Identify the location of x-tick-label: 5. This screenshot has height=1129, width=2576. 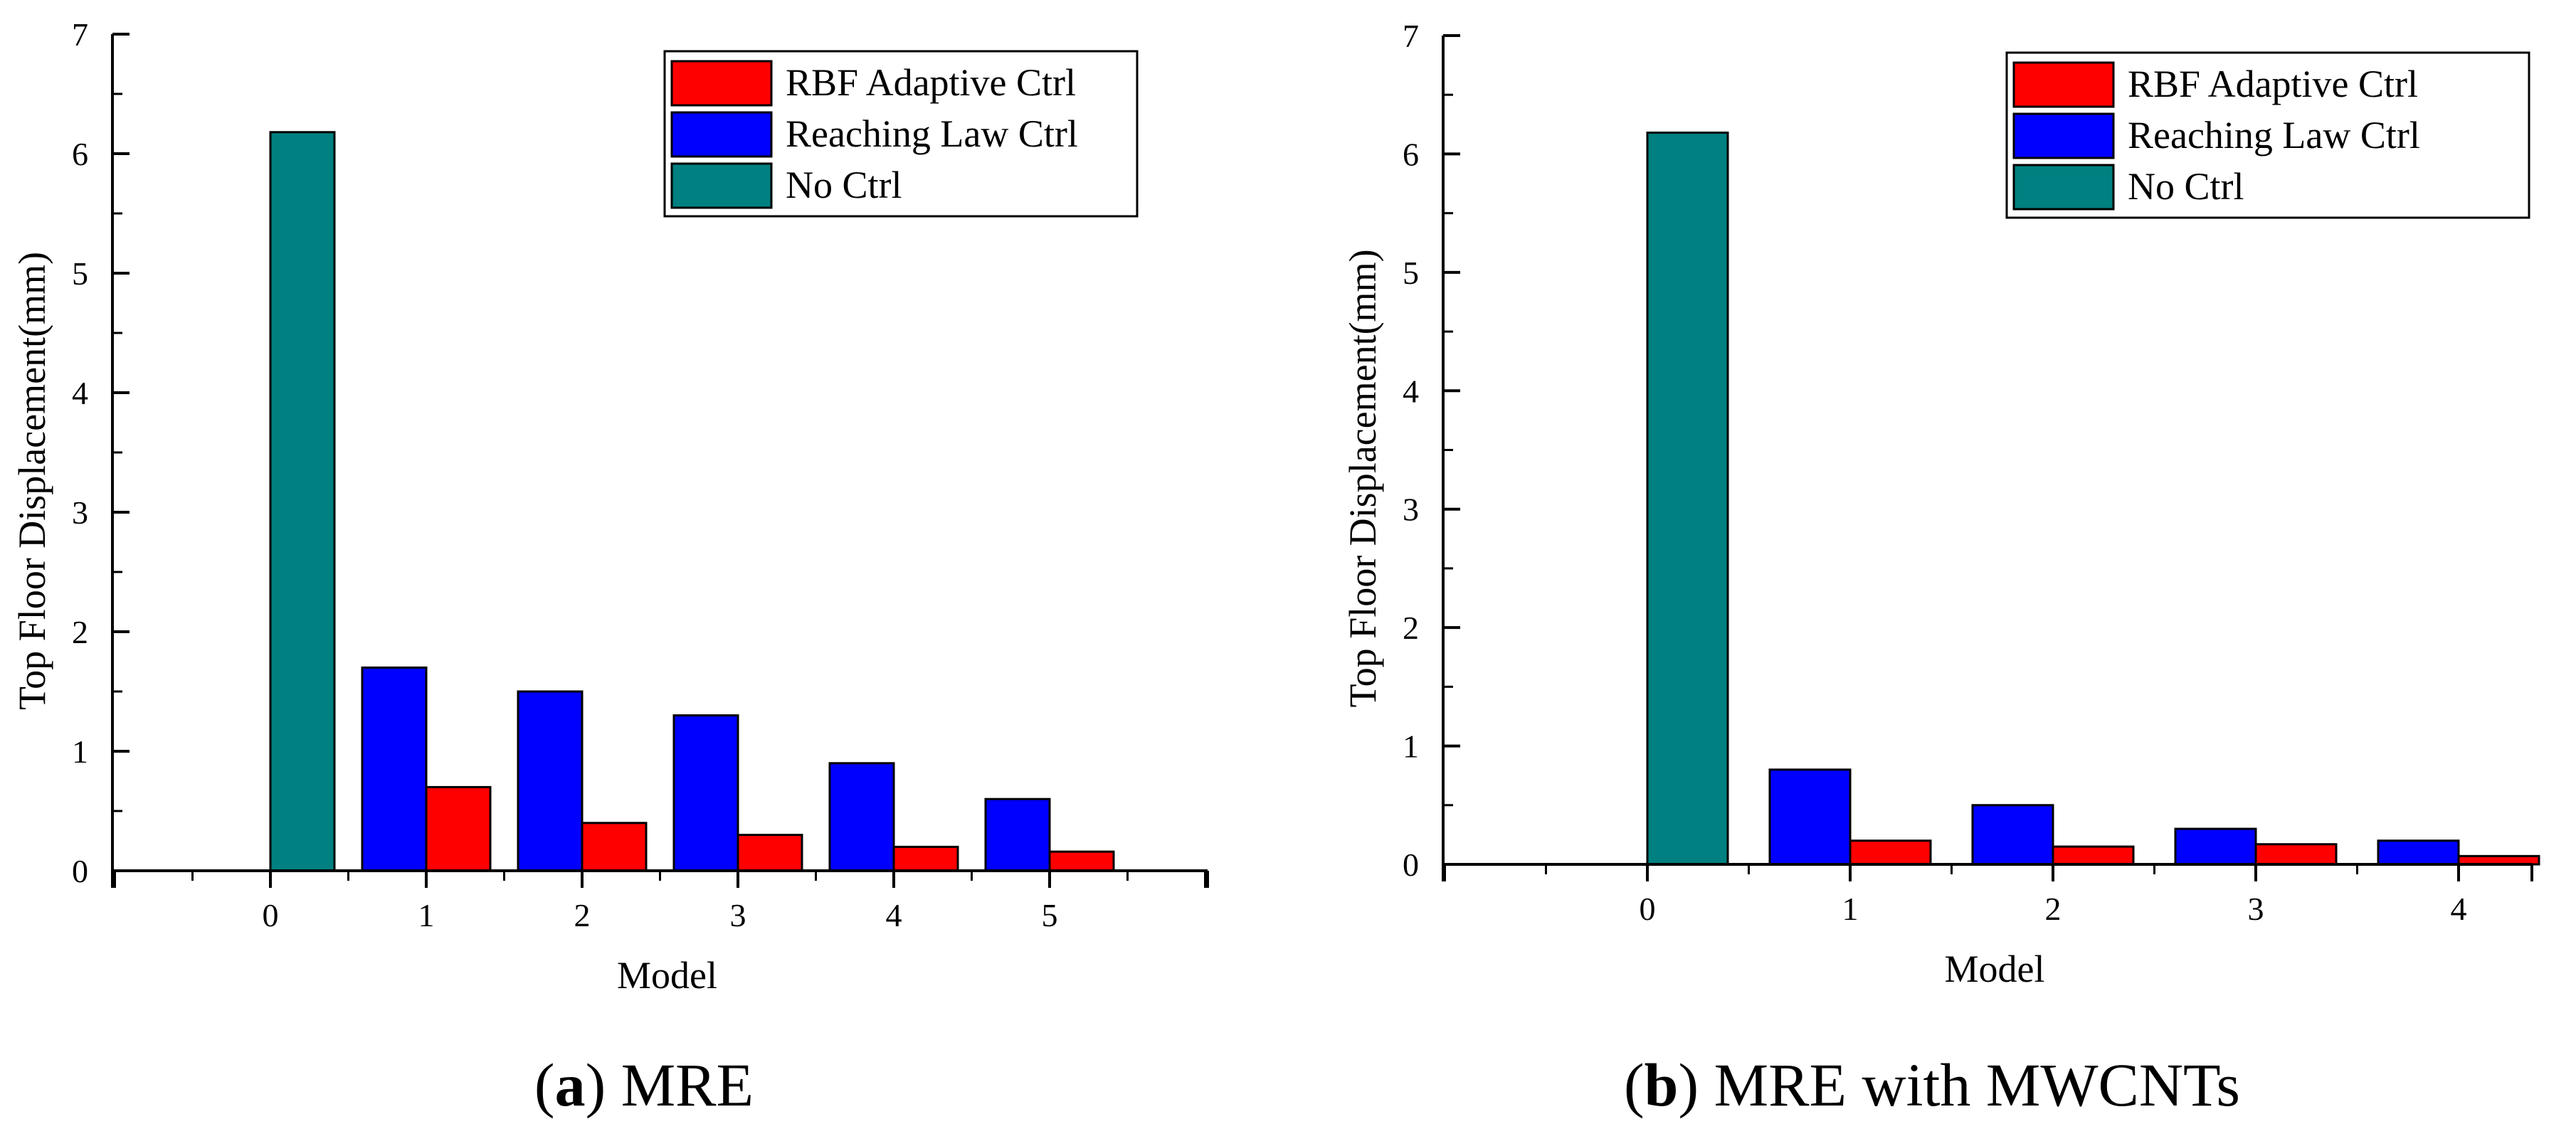
(1050, 915).